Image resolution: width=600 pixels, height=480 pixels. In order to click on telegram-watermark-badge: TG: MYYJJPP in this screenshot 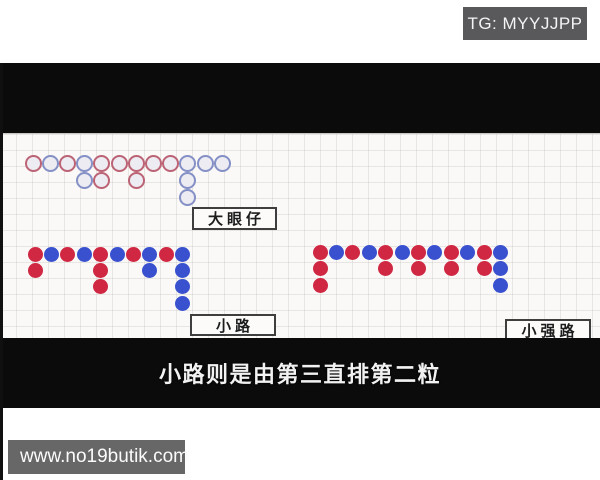, I will do `click(525, 23)`.